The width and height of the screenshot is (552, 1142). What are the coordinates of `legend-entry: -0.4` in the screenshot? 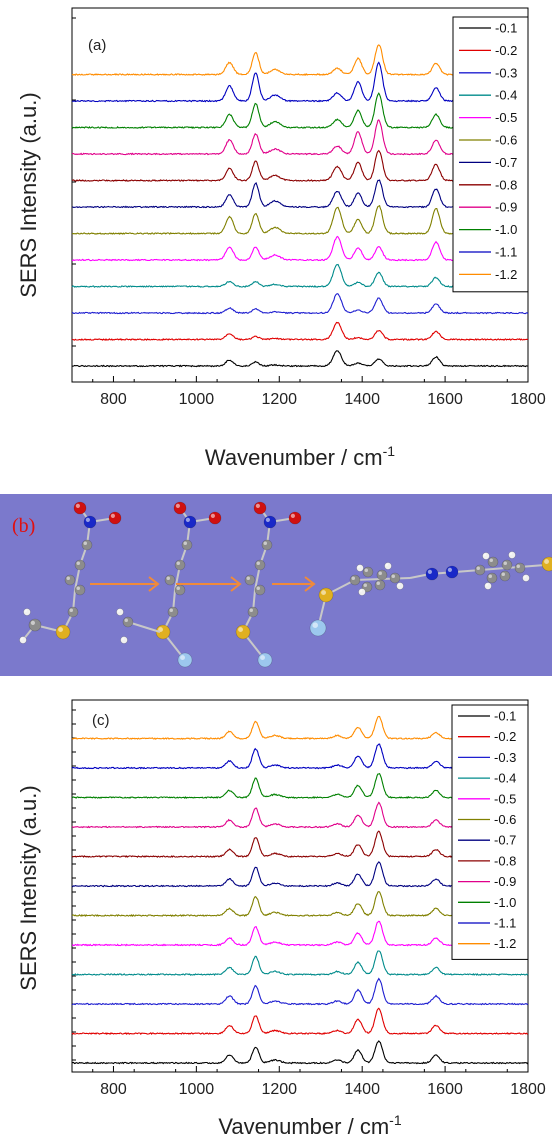 It's located at (505, 778).